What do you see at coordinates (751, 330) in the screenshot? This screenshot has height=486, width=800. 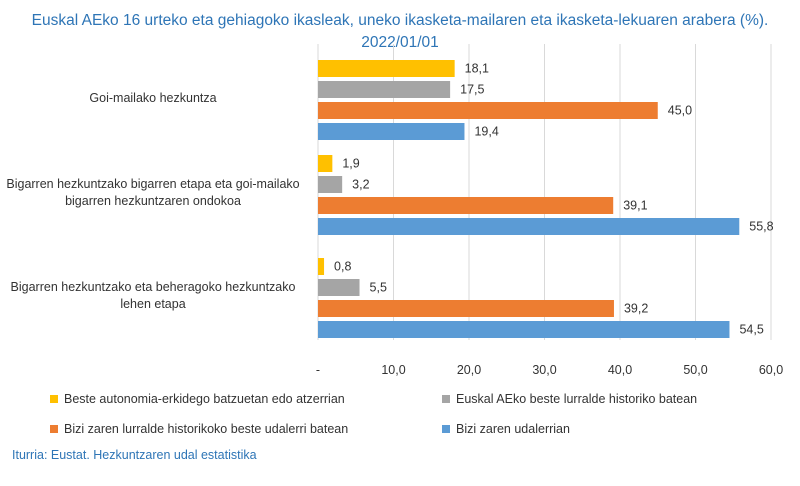 I see `data-label-2-3: 54,5` at bounding box center [751, 330].